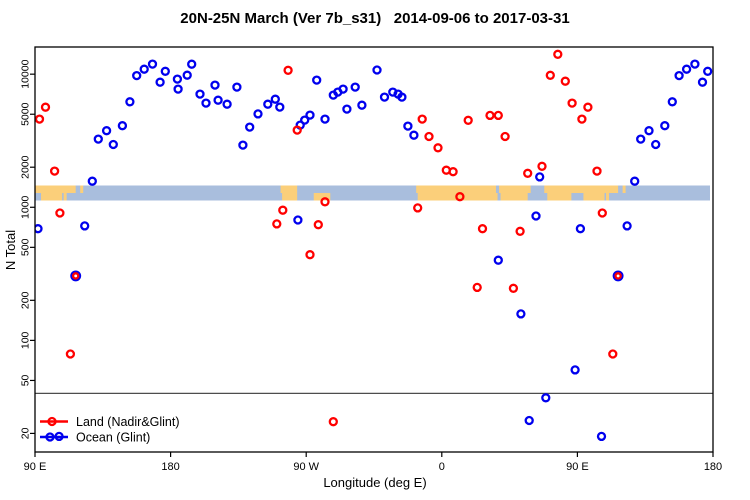  What do you see at coordinates (170, 467) in the screenshot?
I see `x-tick-label: 180` at bounding box center [170, 467].